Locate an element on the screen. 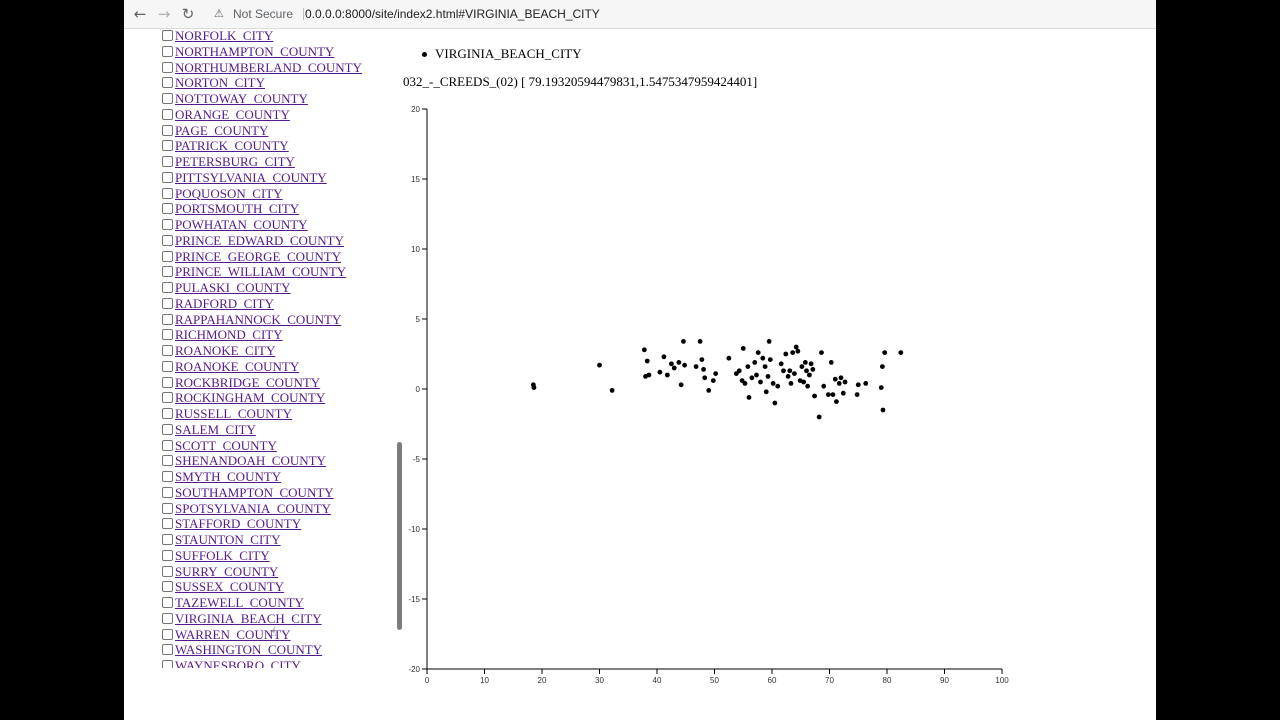 Image resolution: width=1280 pixels, height=720 pixels. y-tick-label: -10 is located at coordinates (414, 529).